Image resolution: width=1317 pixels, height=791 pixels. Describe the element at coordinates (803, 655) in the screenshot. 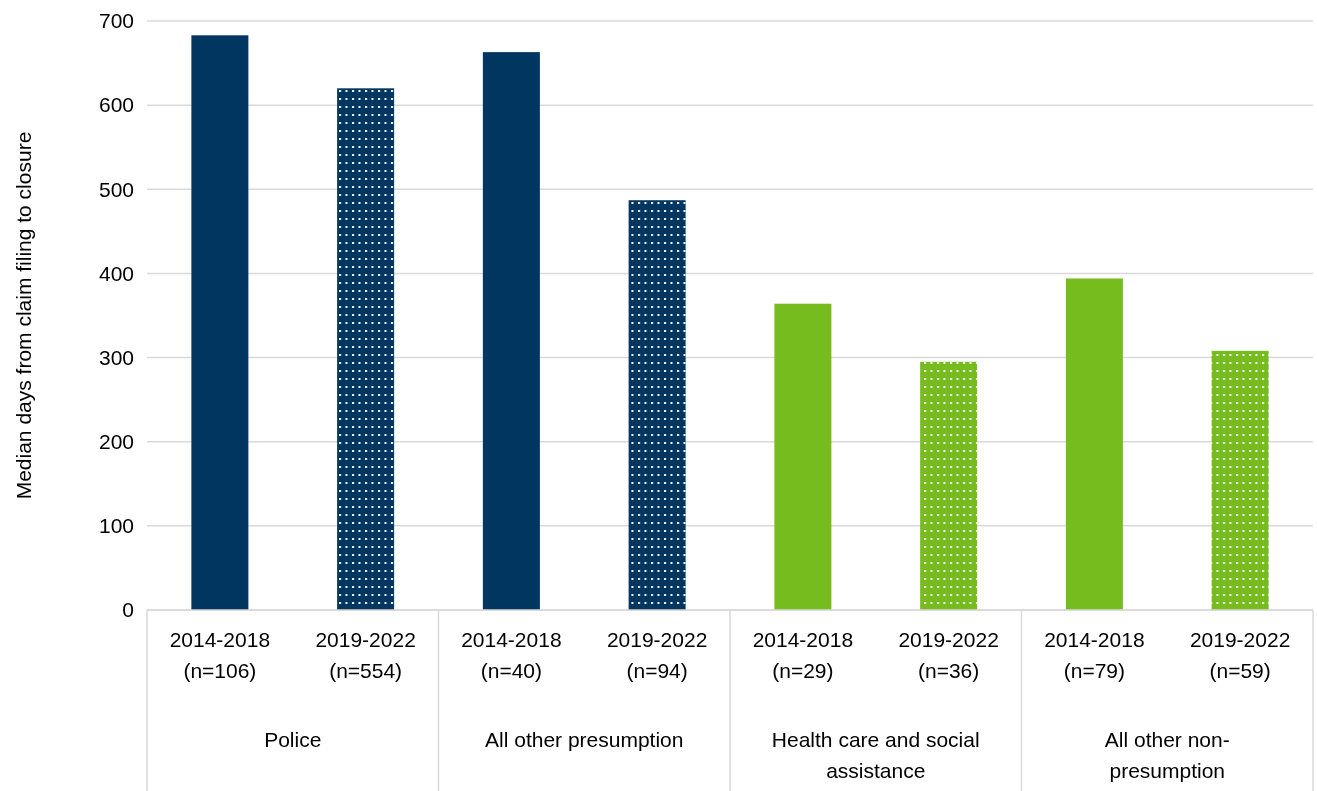

I see `x-tick-label: 2014-2018 (n=29)` at that location.